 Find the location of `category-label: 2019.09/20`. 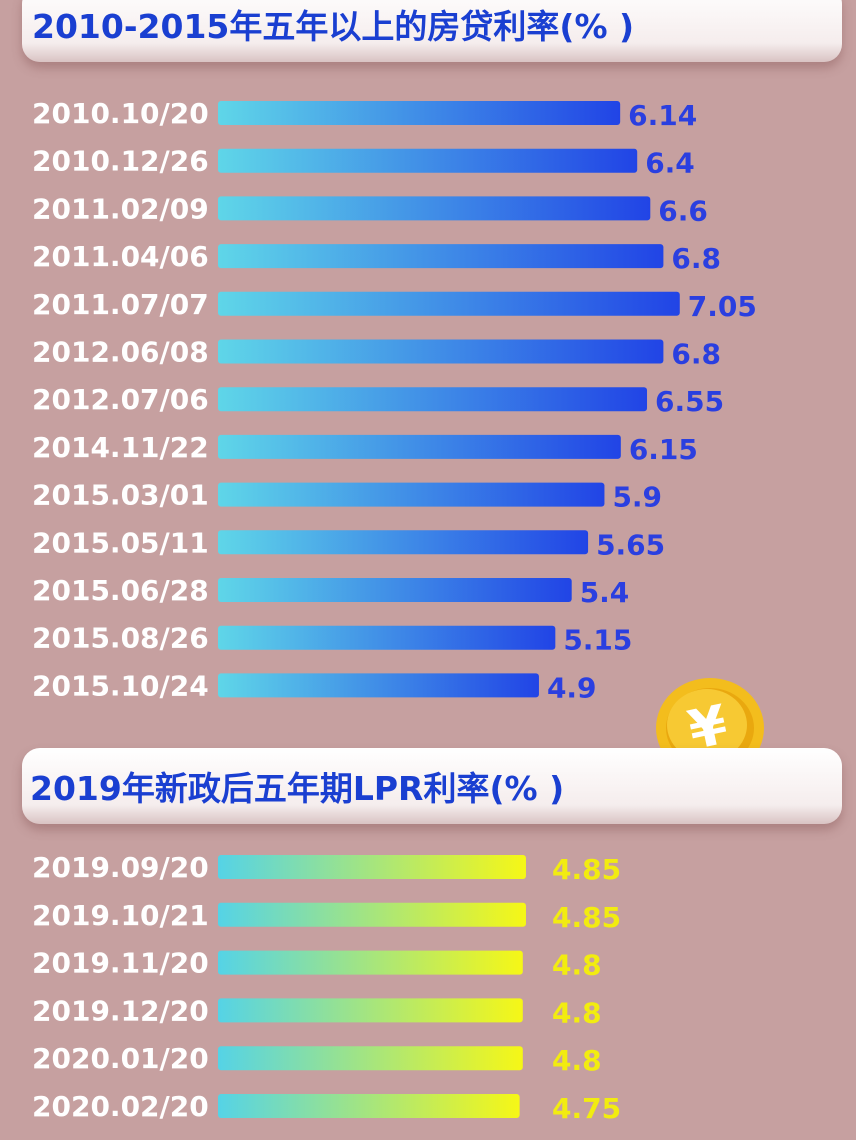

category-label: 2019.09/20 is located at coordinates (120, 867).